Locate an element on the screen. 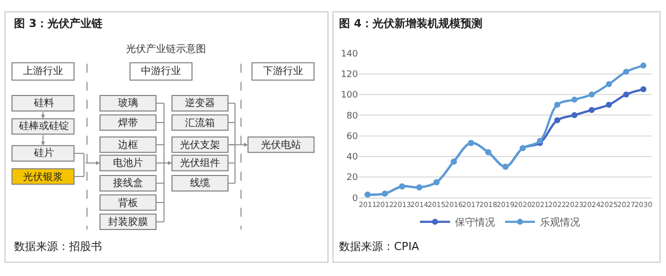 Image resolution: width=666 pixels, height=276 pixels. y-tick-label: 40 is located at coordinates (352, 157).